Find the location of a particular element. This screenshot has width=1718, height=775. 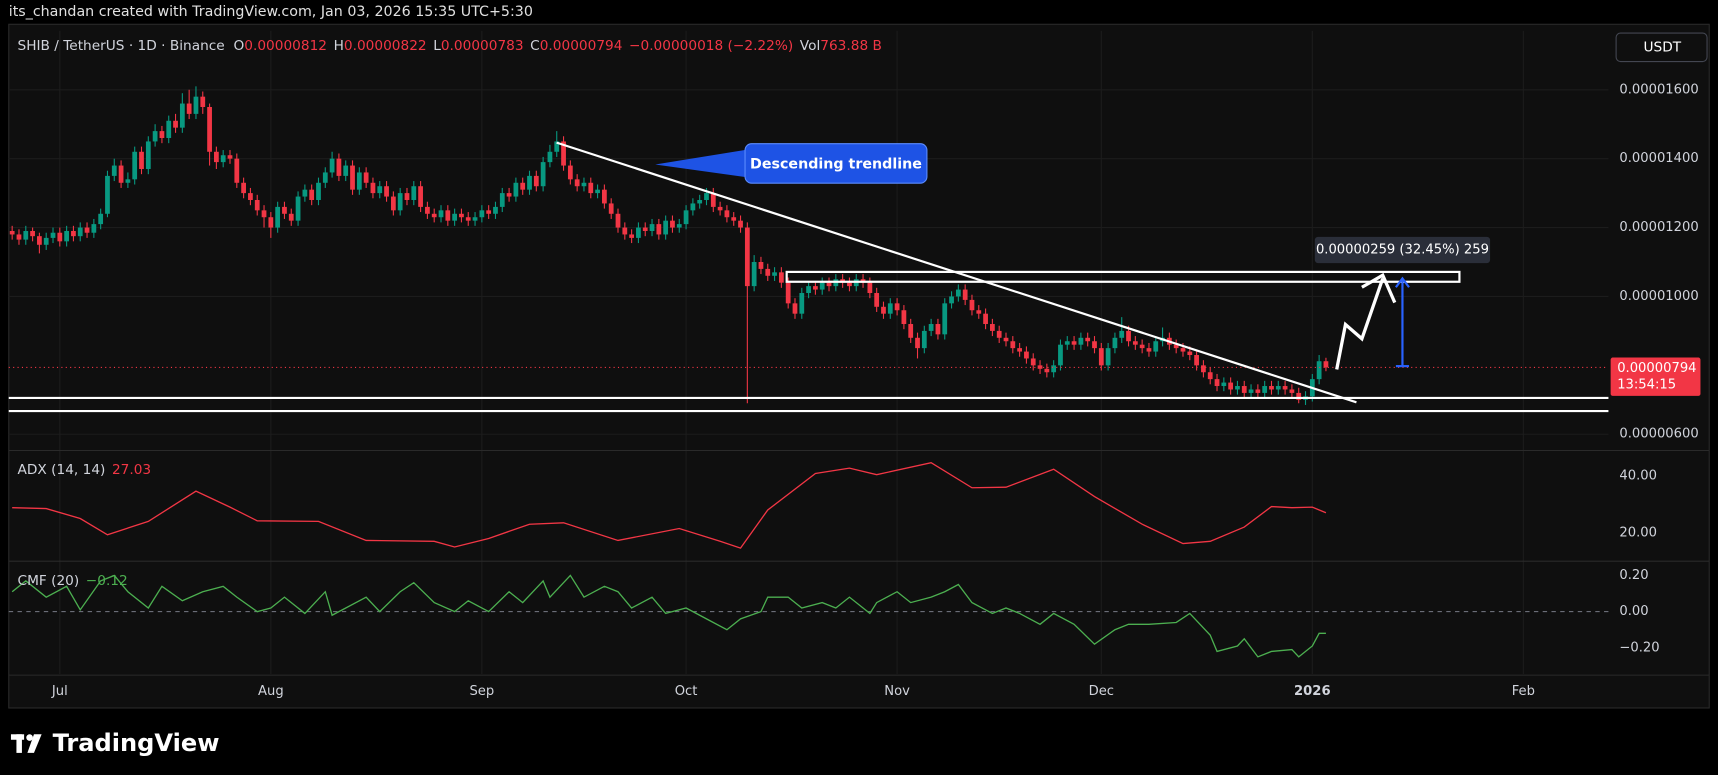

legend-label: C is located at coordinates (535, 46).